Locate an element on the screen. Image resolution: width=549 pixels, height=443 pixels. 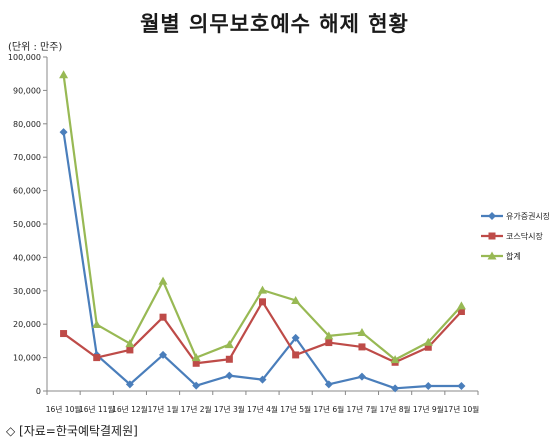
x-tick-label: 17년 10월 is located at coordinates (462, 409).